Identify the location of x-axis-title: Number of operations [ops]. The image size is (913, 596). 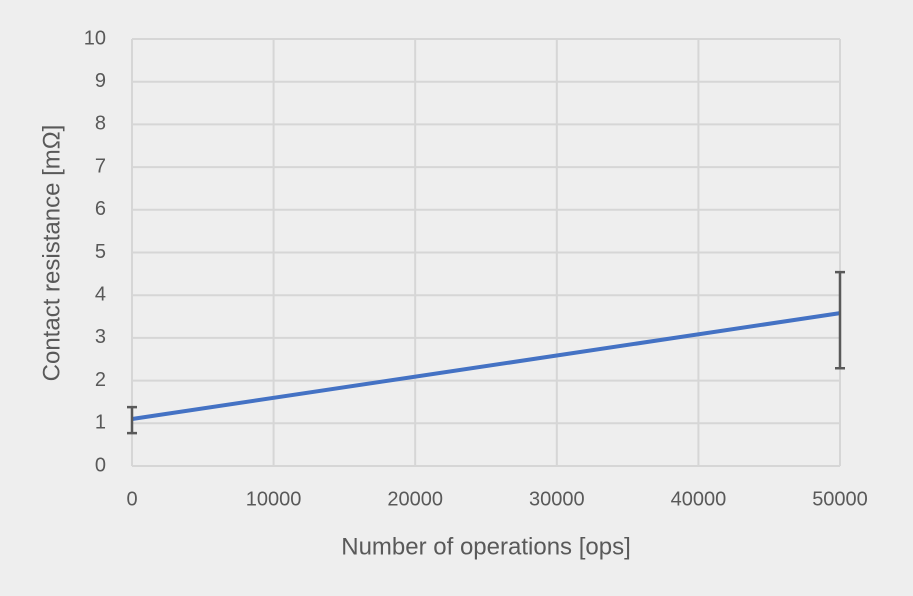
(486, 546).